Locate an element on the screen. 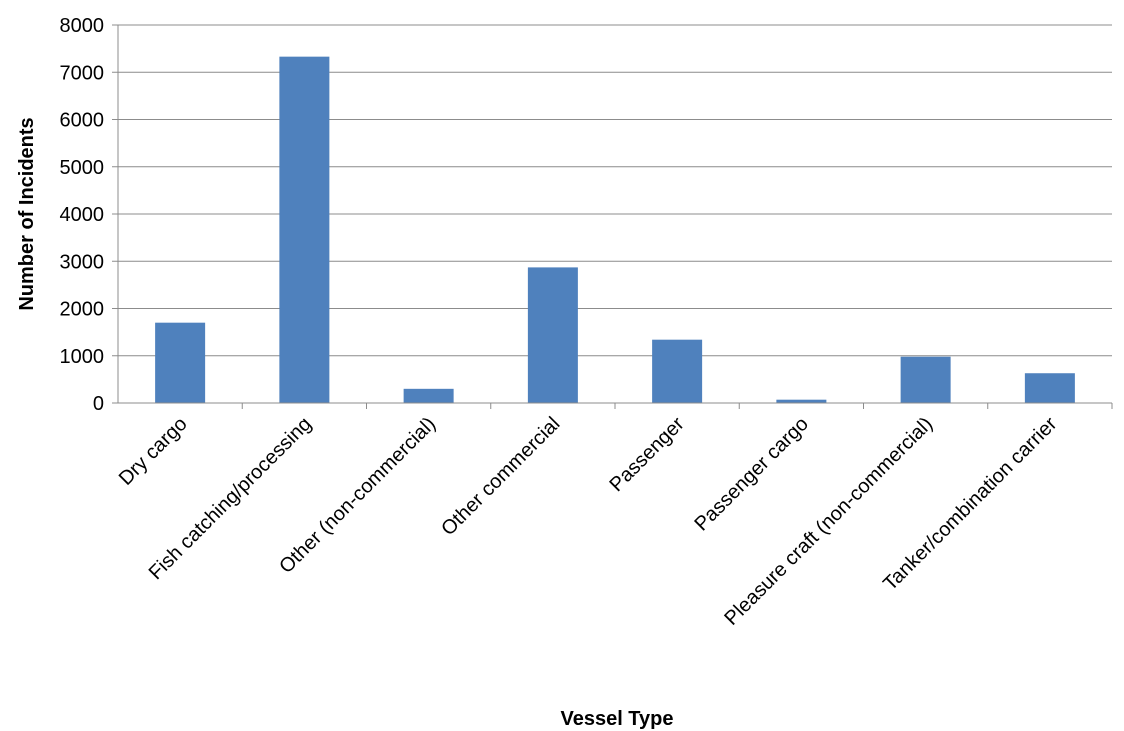 The height and width of the screenshot is (731, 1124). y-tick-label-6000: 6000 is located at coordinates (82, 121).